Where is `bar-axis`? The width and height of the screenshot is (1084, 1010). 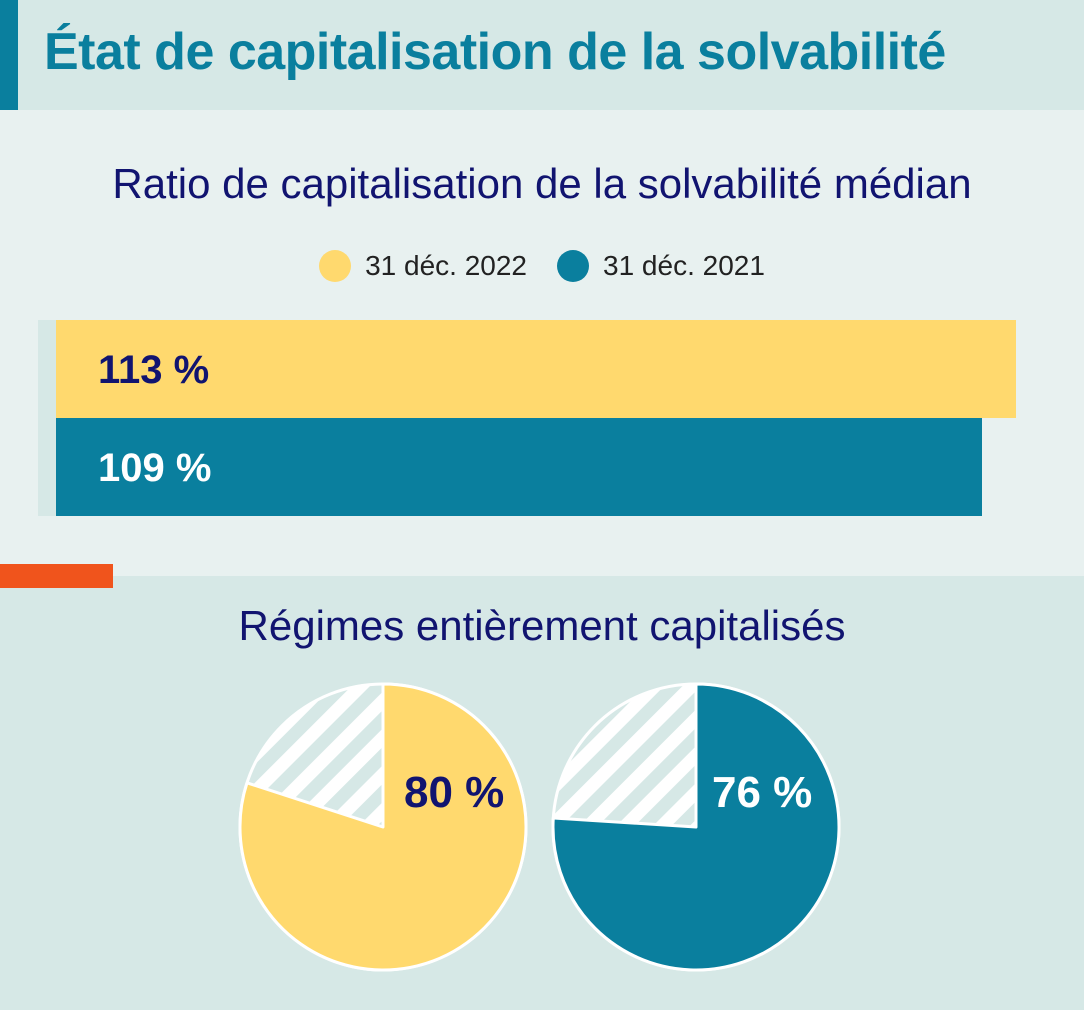 bar-axis is located at coordinates (47, 418).